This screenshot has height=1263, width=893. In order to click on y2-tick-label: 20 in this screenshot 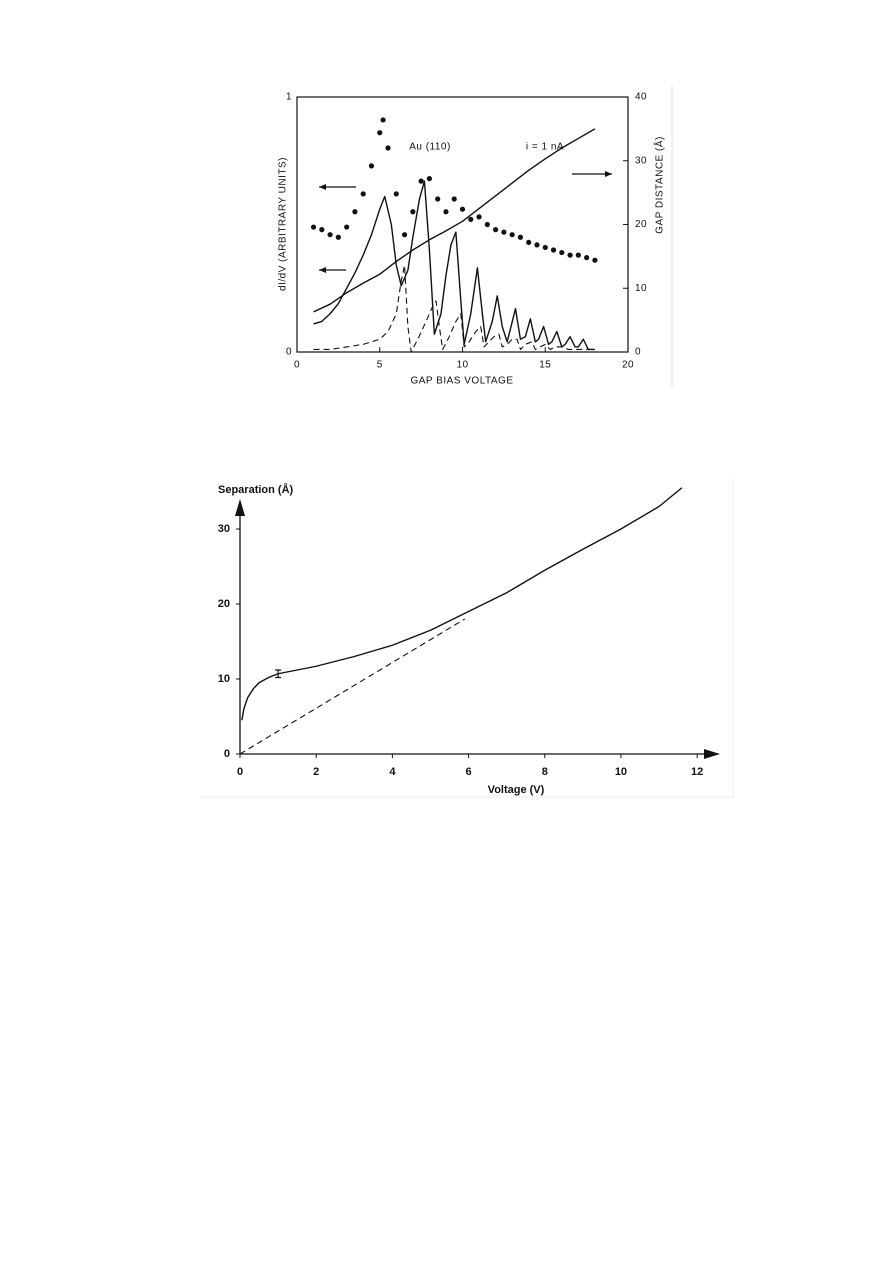, I will do `click(641, 224)`.